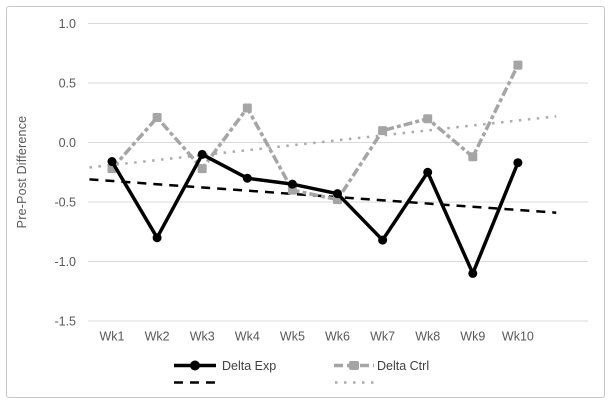 Image resolution: width=611 pixels, height=404 pixels. What do you see at coordinates (247, 337) in the screenshot?
I see `x-tick-label: Wk4` at bounding box center [247, 337].